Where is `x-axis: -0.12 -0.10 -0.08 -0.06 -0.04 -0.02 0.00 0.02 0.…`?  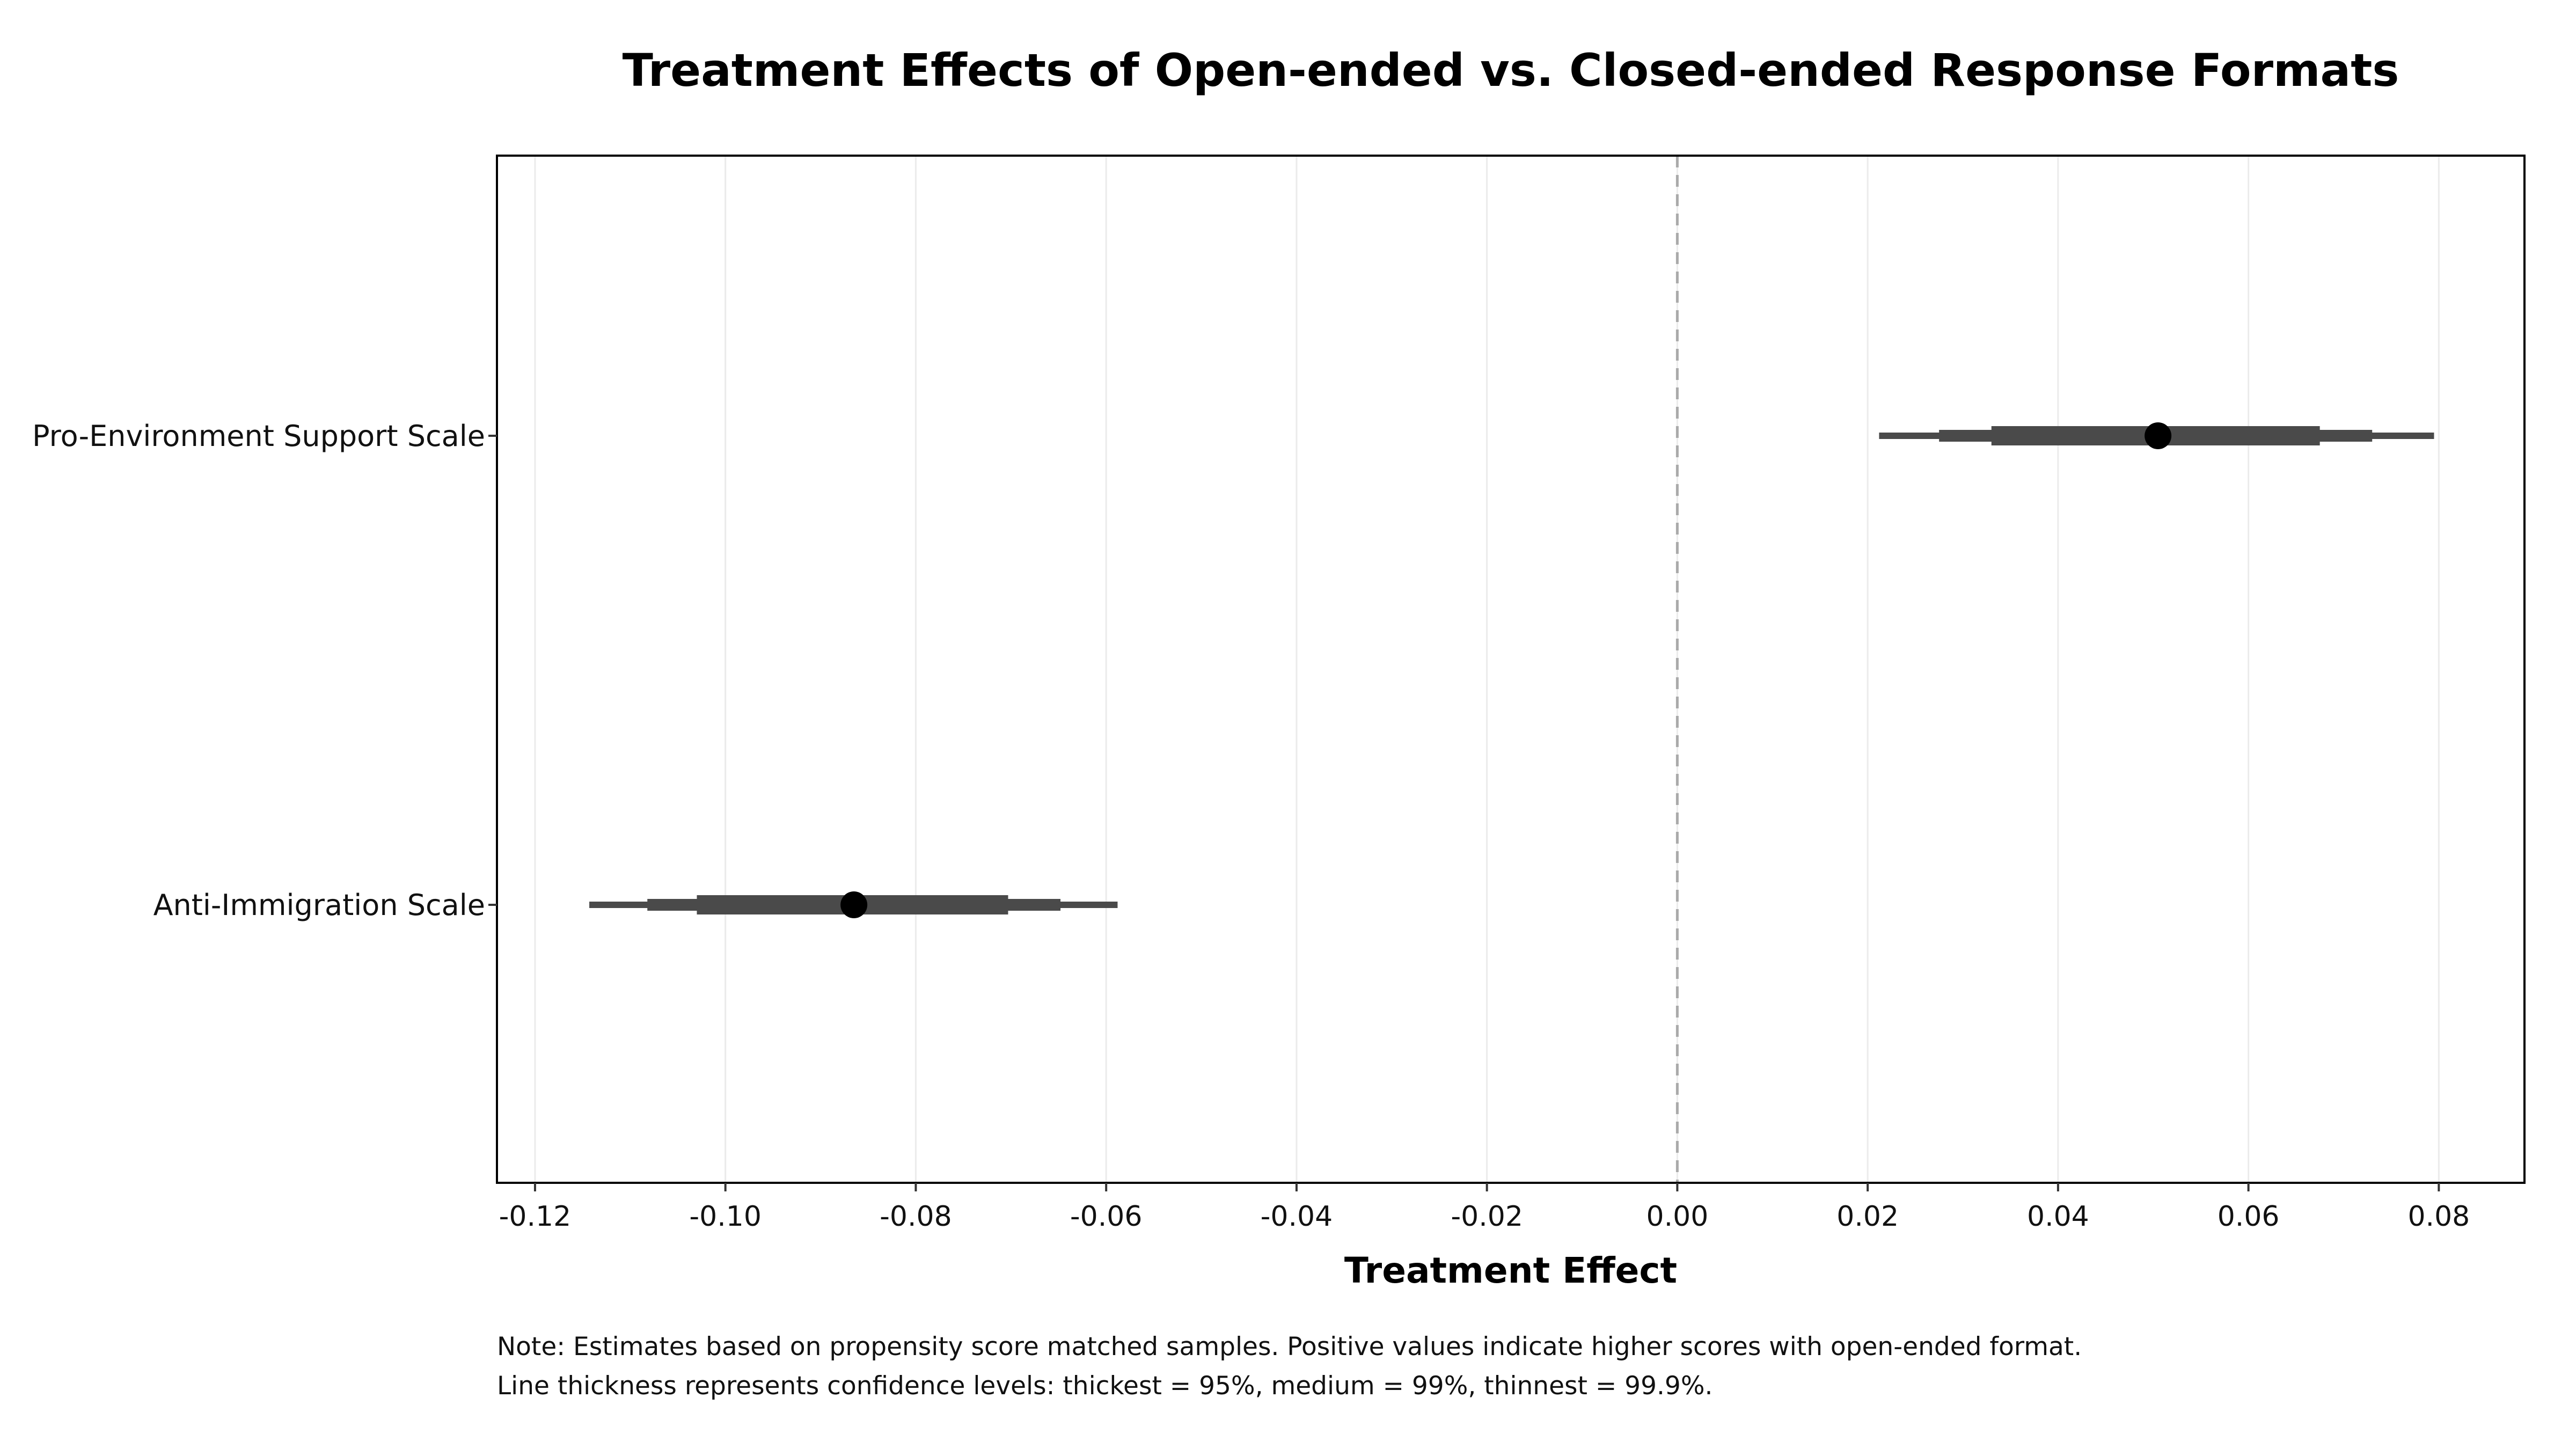 x-axis: -0.12 -0.10 -0.08 -0.06 -0.04 -0.02 0.00 0.02 0.… is located at coordinates (1484, 1208).